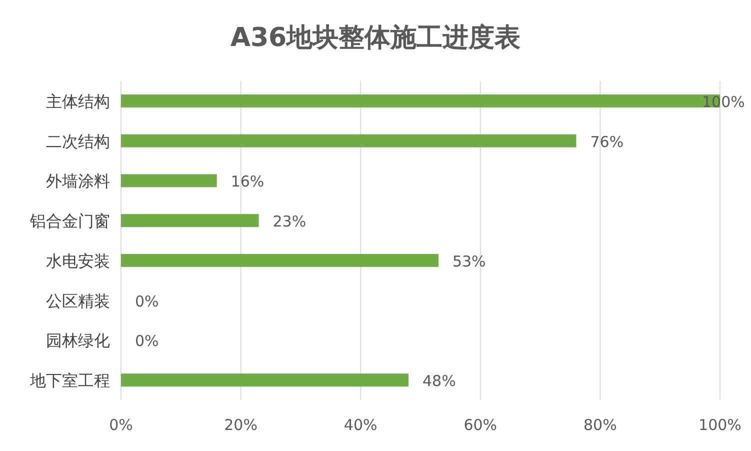 The image size is (751, 451). I want to click on y-tick-label: 主体结构, so click(78, 101).